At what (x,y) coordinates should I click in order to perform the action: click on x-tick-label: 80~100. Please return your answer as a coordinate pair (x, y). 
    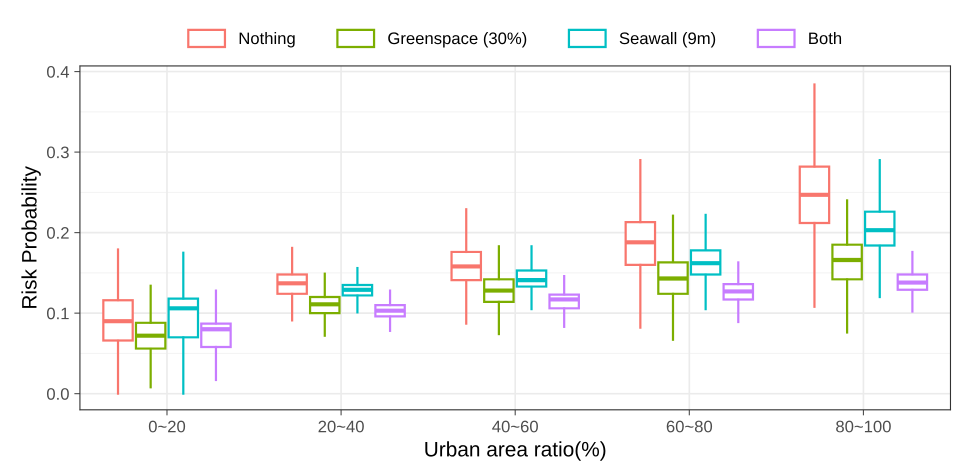
    Looking at the image, I should click on (863, 426).